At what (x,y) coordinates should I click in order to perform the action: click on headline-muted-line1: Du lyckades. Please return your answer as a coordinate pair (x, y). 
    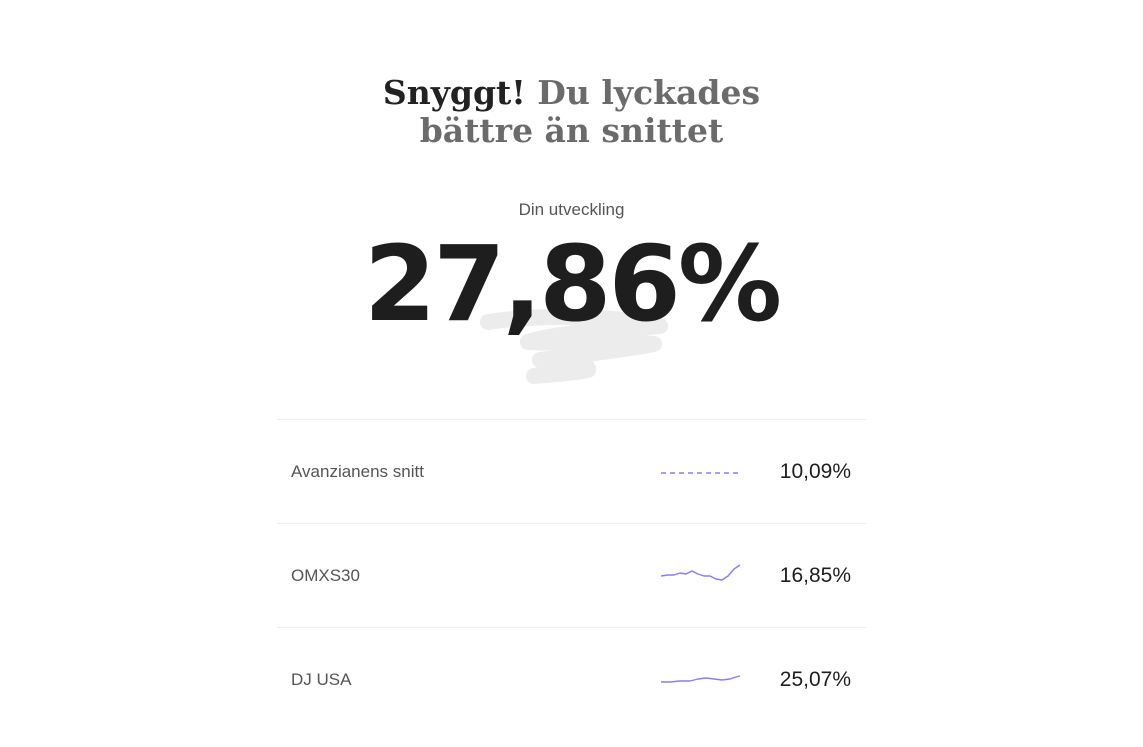
    Looking at the image, I should click on (649, 92).